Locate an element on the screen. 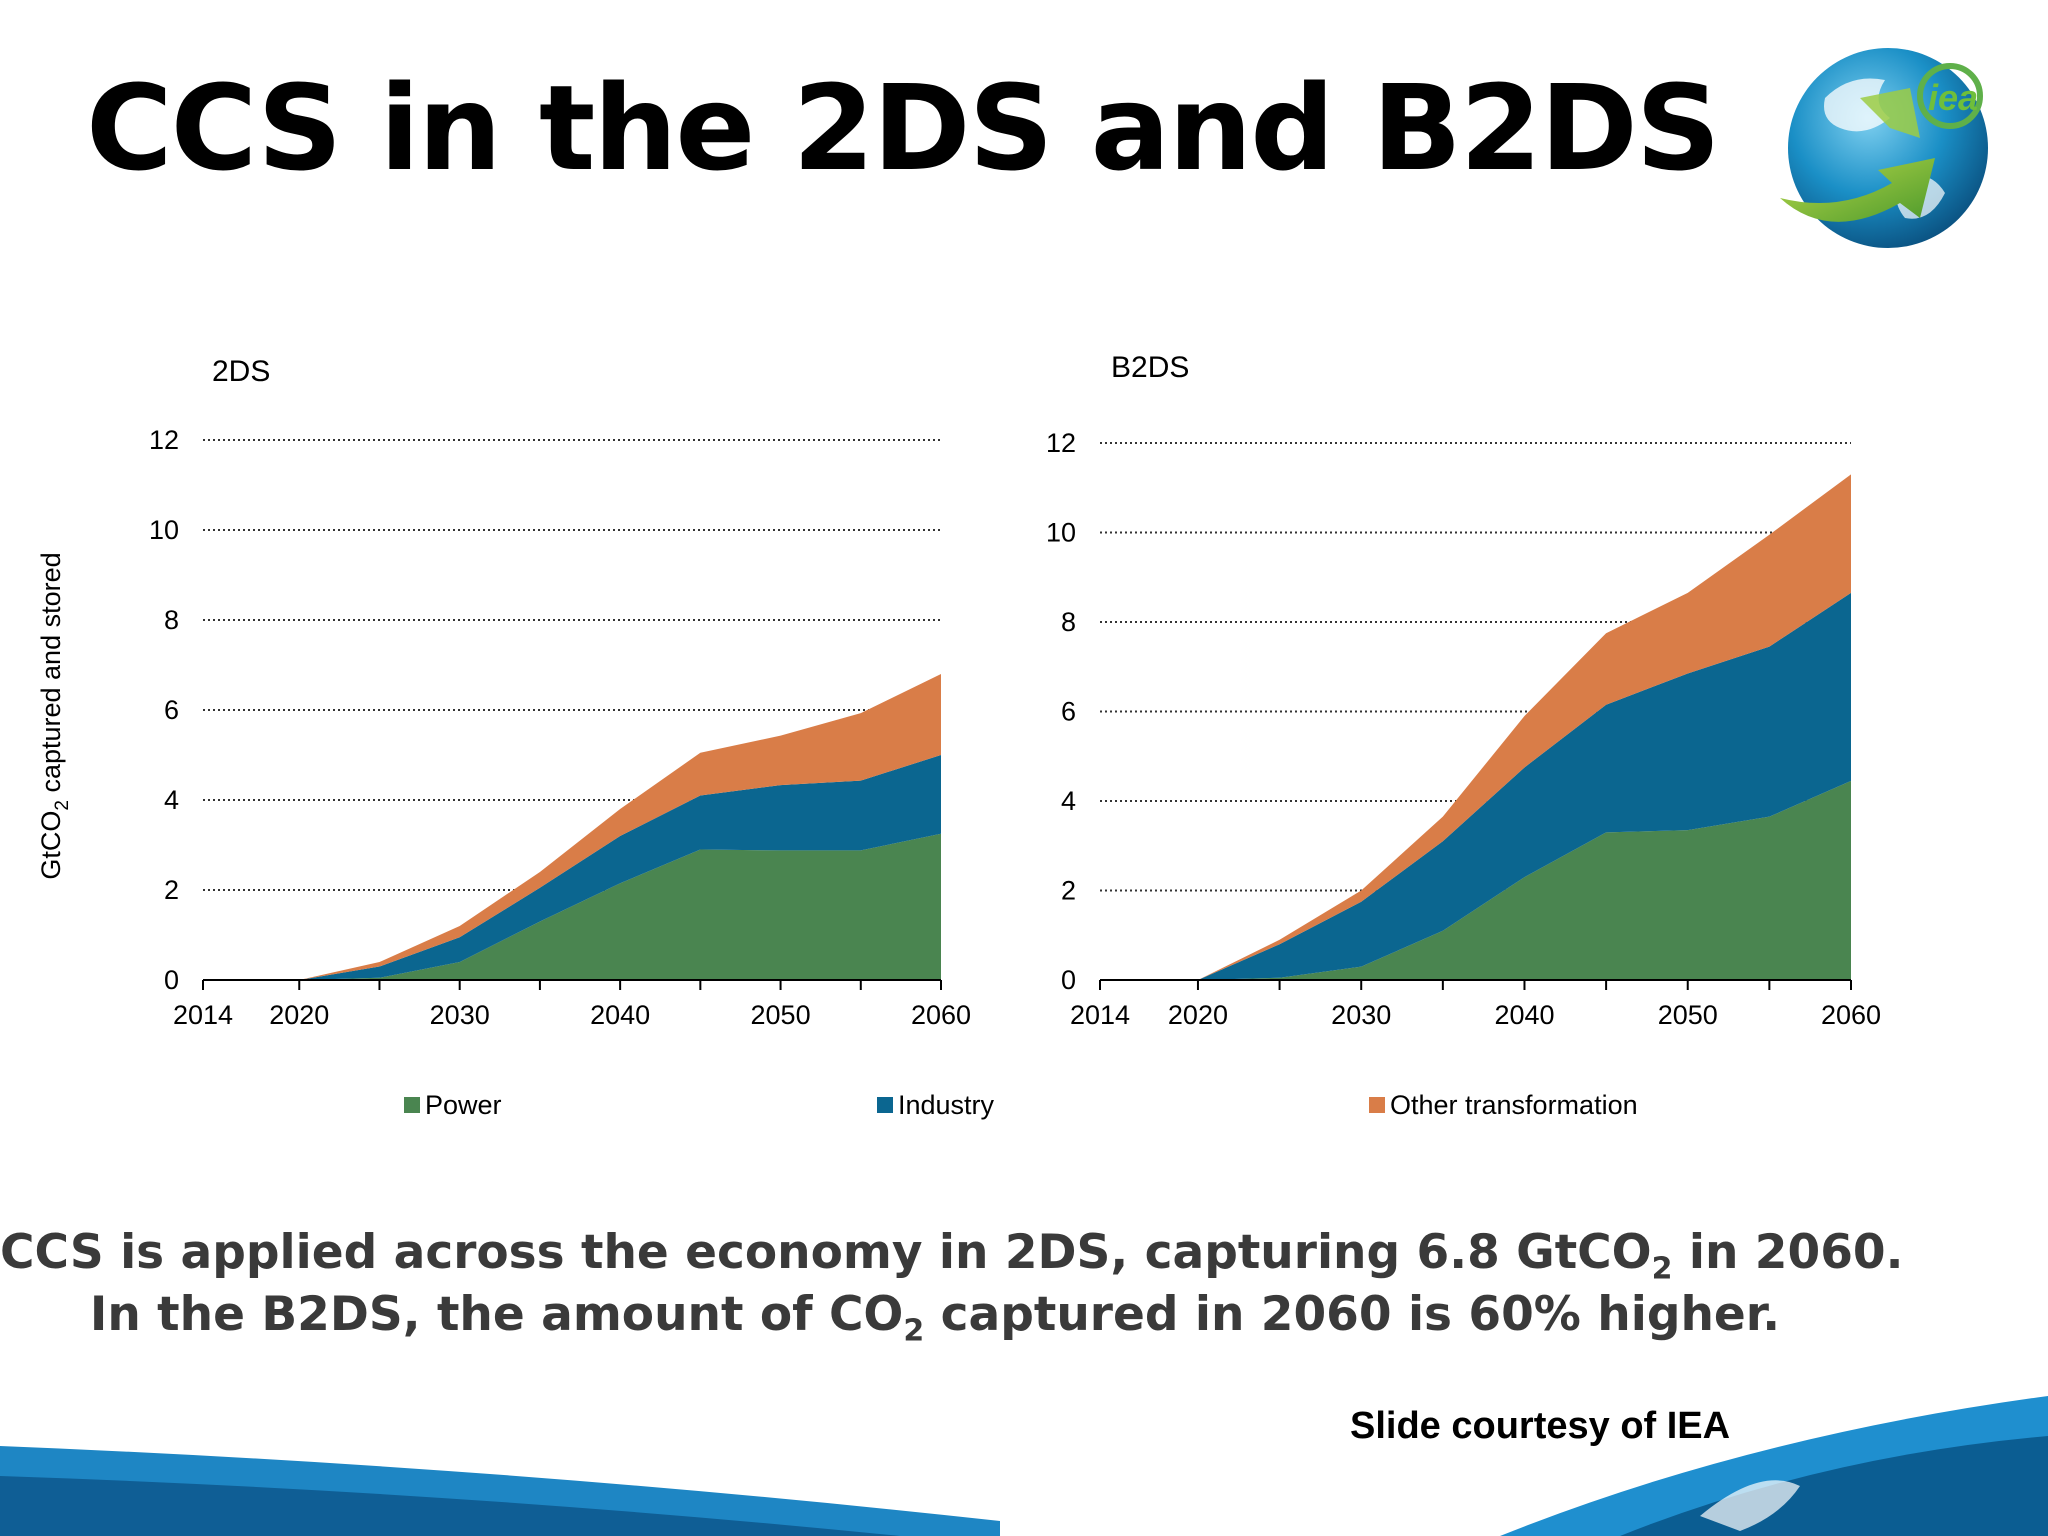 The width and height of the screenshot is (2048, 1536). y-axis-label: GtCO2 captured and stored is located at coordinates (54, 715).